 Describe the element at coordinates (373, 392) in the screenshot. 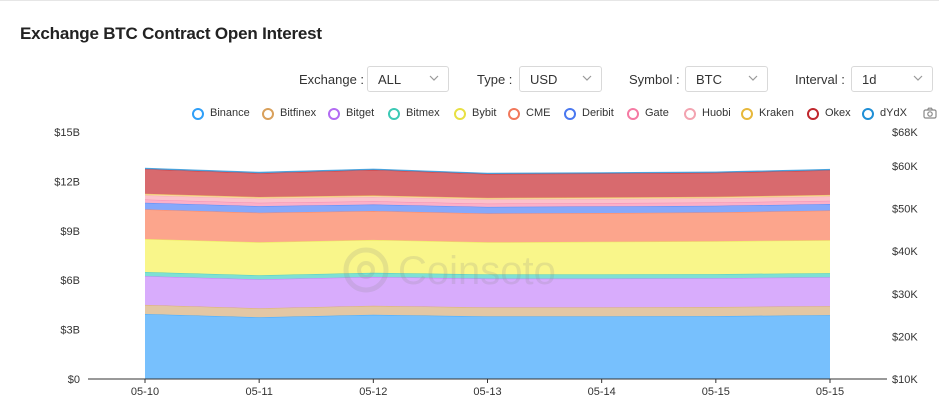

I see `x-tick-label: 05-12` at that location.